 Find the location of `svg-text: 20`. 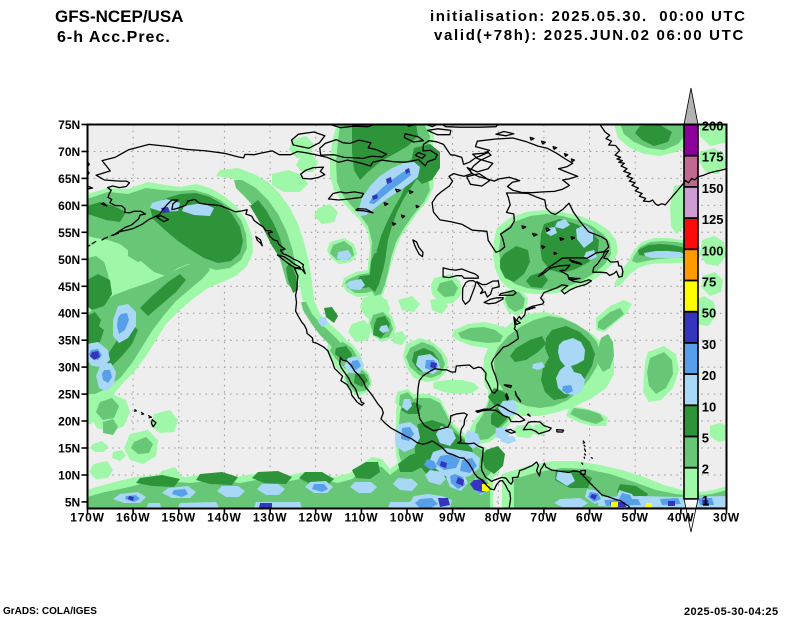

svg-text: 20 is located at coordinates (709, 375).